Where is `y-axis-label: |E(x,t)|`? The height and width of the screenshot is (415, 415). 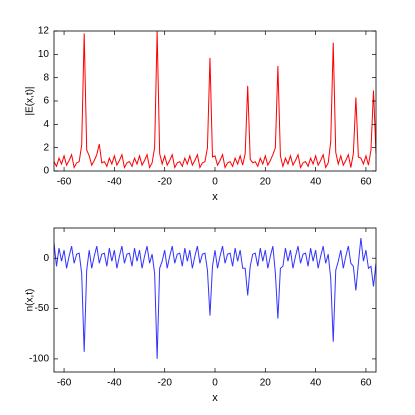
y-axis-label: |E(x,t)| is located at coordinates (30, 100).